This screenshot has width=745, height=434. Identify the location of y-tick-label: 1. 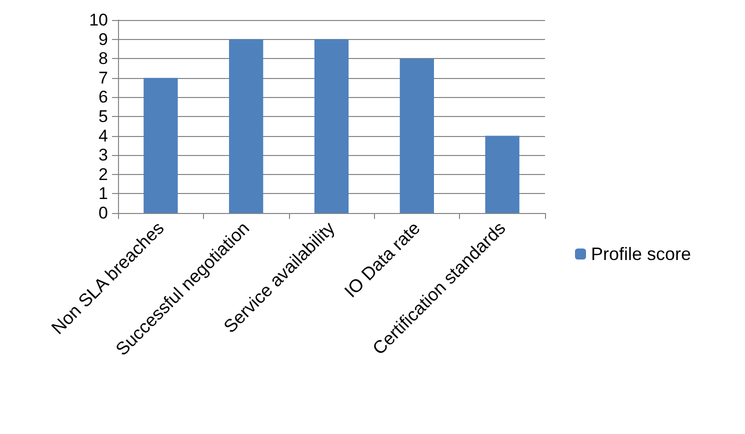
(103, 194).